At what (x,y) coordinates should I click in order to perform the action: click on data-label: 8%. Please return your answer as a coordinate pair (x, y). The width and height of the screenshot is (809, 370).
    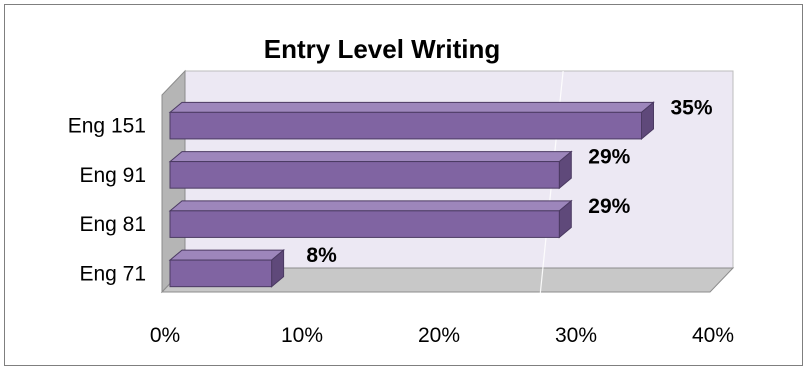
    Looking at the image, I should click on (321, 255).